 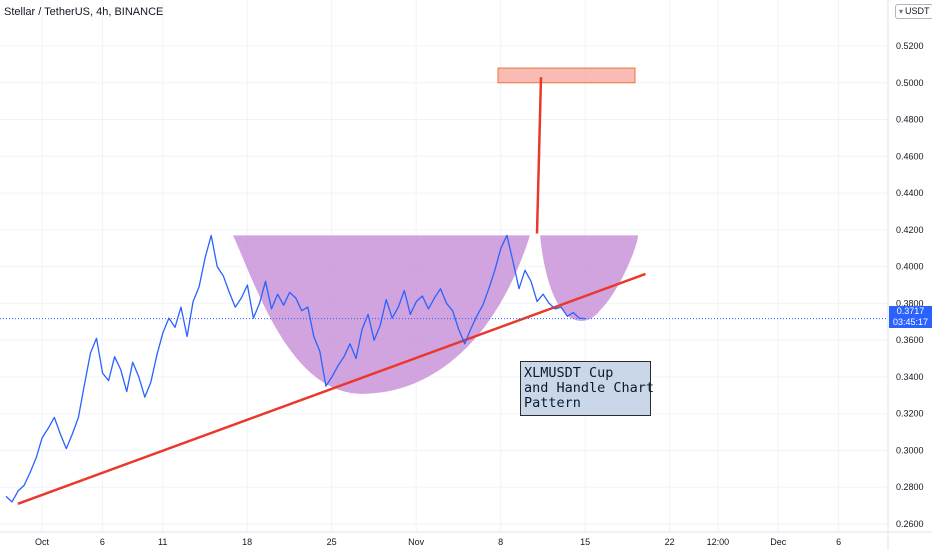 What do you see at coordinates (566, 75) in the screenshot?
I see `target-price-box` at bounding box center [566, 75].